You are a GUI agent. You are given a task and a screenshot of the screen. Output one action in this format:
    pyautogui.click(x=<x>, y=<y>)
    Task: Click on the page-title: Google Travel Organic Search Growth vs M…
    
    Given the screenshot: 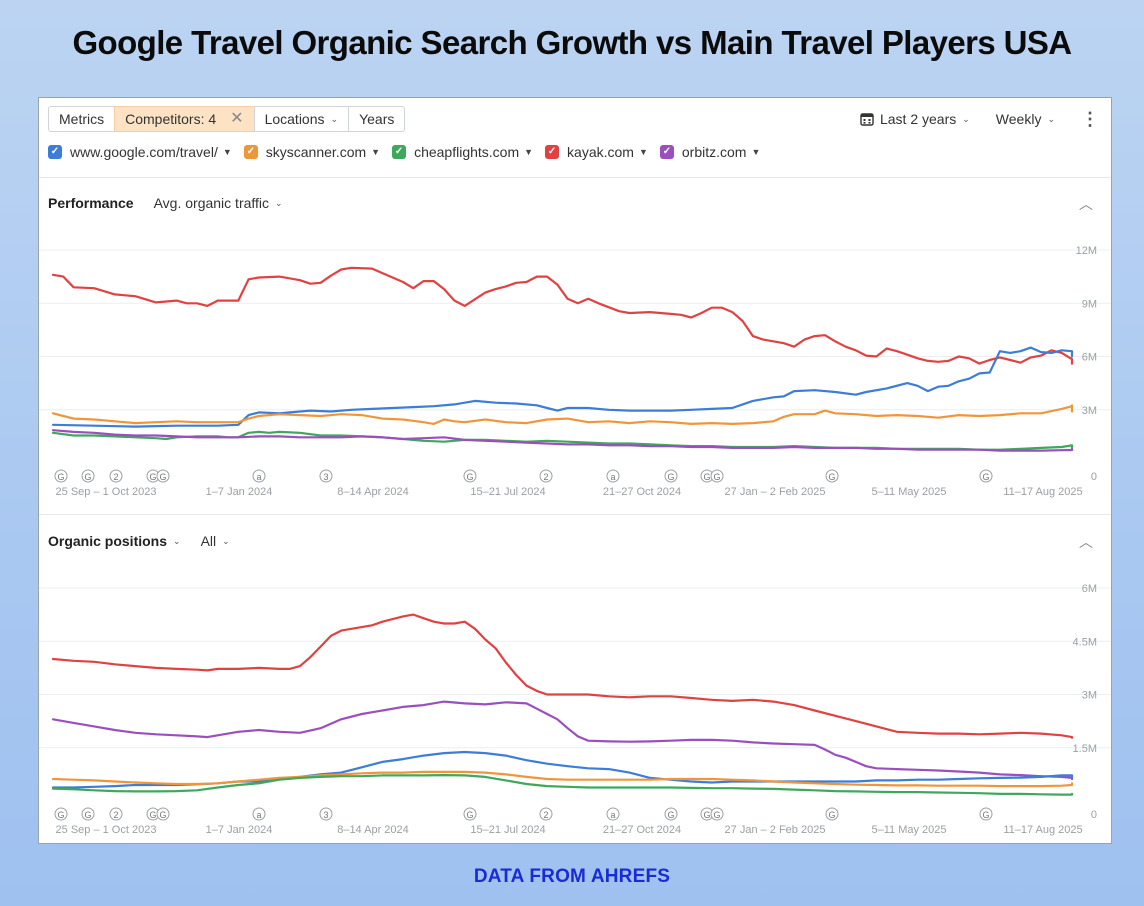 What is the action you would take?
    pyautogui.click(x=572, y=42)
    